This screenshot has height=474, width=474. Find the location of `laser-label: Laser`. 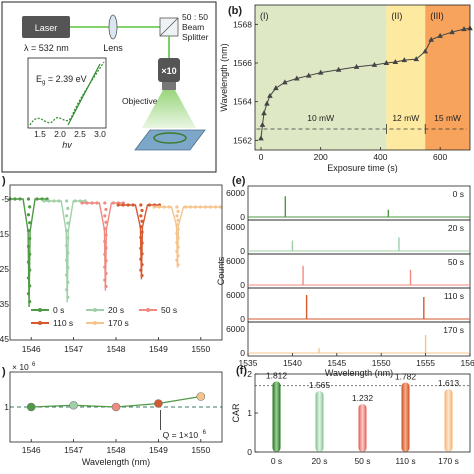

laser-label: Laser is located at coordinates (46, 28).